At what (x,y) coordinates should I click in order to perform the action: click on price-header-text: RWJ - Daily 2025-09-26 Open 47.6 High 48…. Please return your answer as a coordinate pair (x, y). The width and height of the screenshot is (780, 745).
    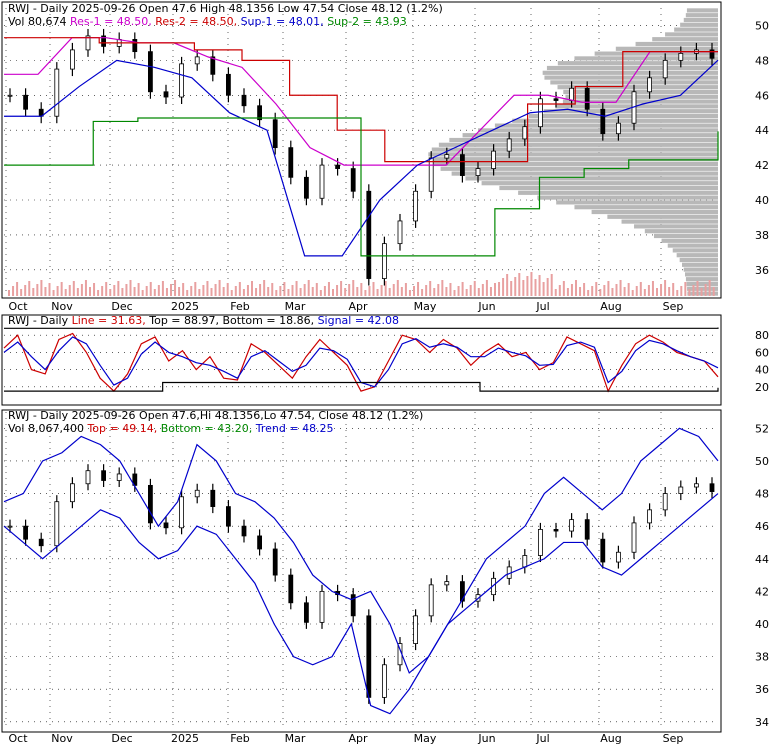
    Looking at the image, I should click on (225, 8).